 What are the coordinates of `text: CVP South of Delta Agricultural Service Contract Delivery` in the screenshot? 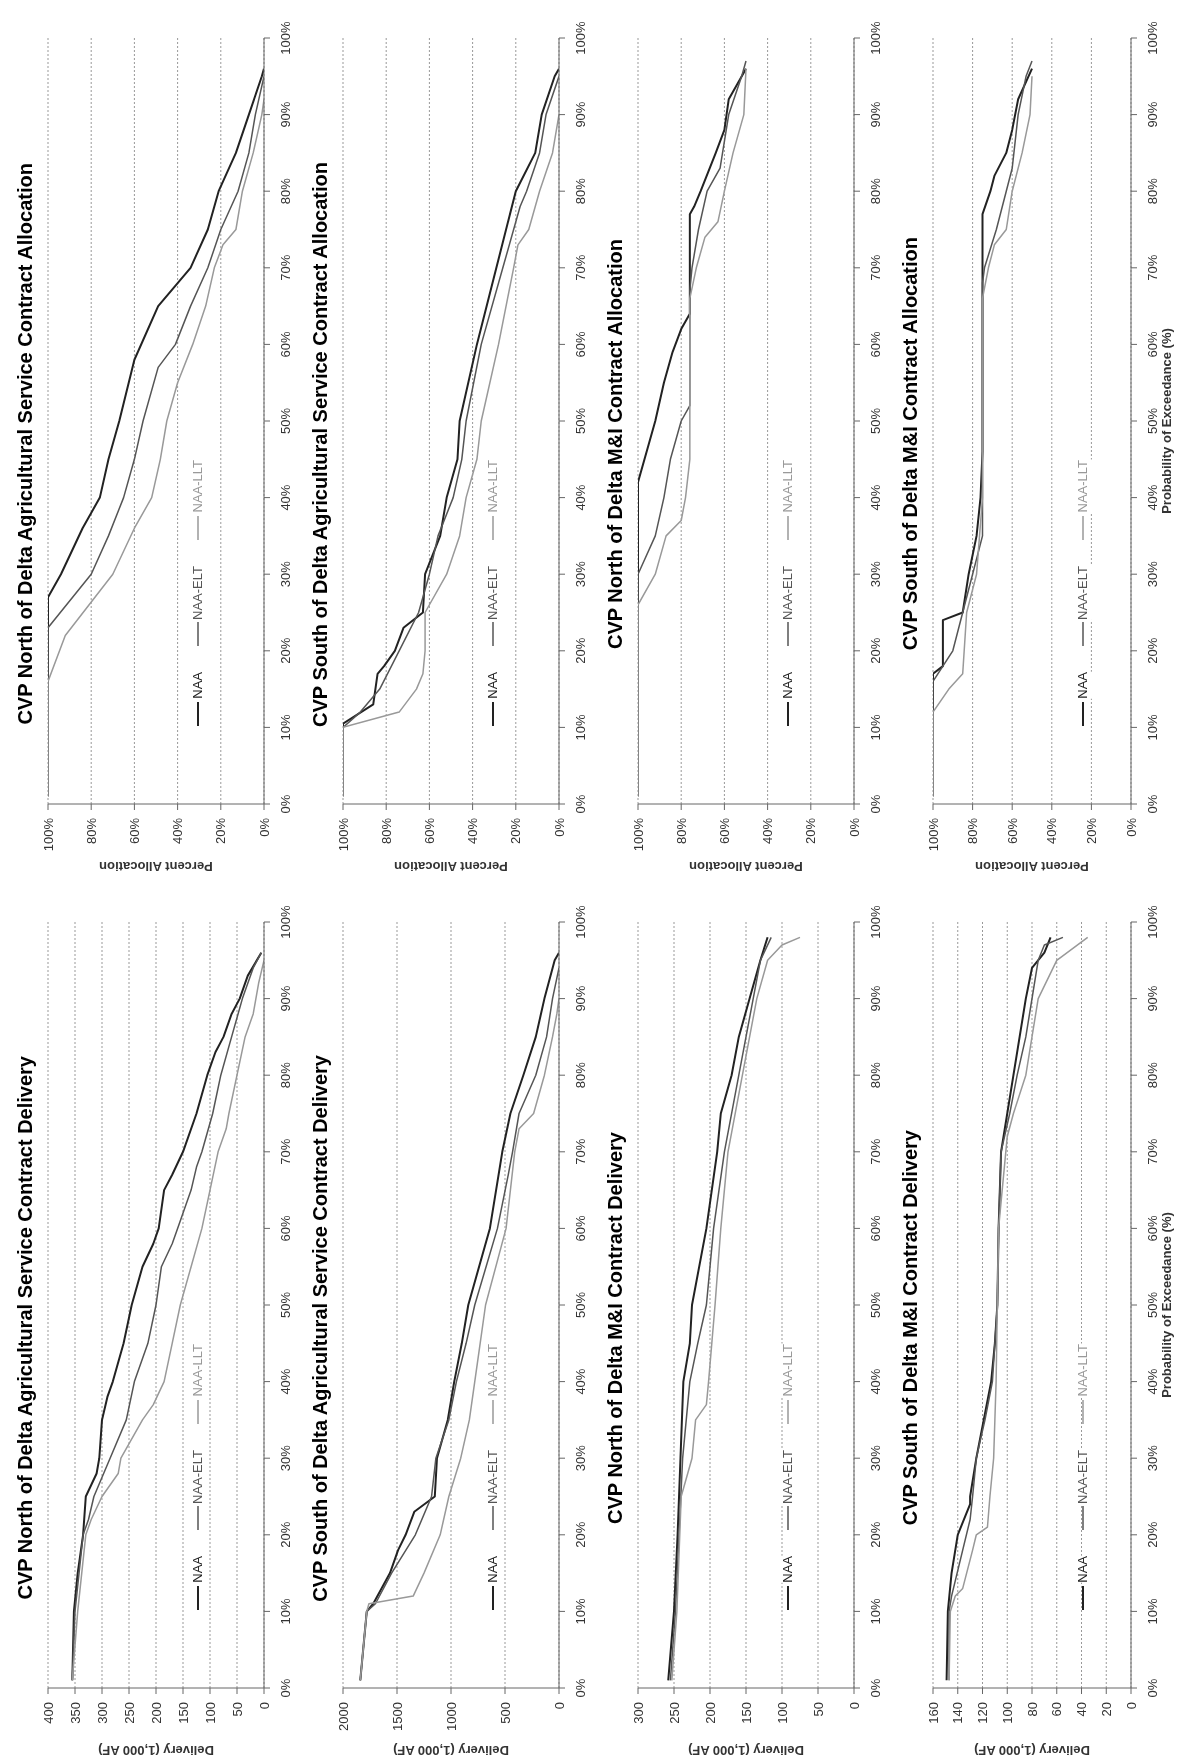 It's located at (320, 1328).